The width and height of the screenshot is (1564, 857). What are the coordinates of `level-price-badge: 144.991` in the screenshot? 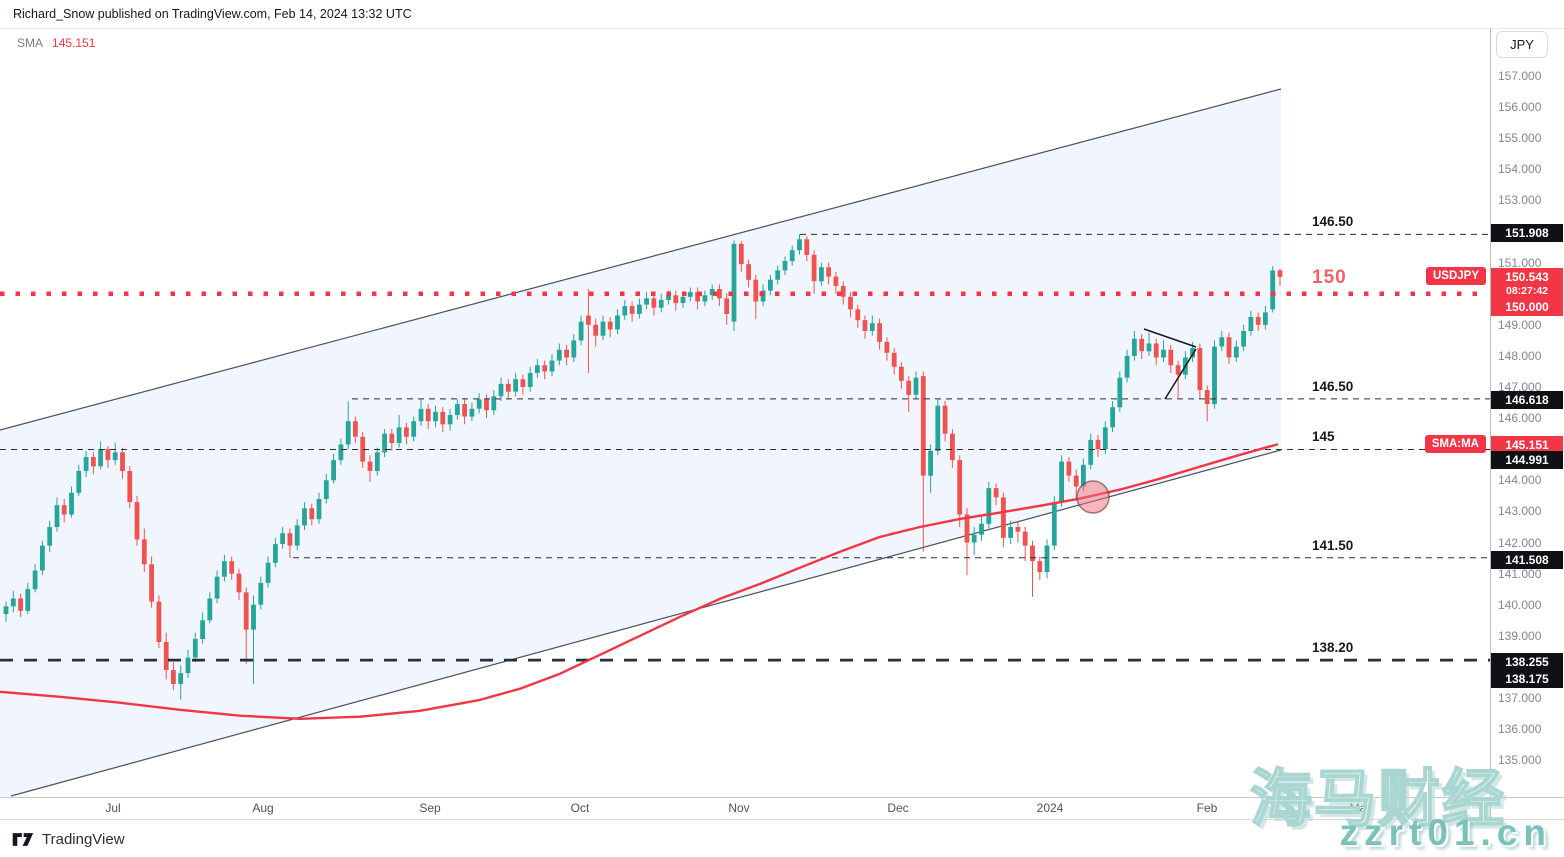 It's located at (1527, 460).